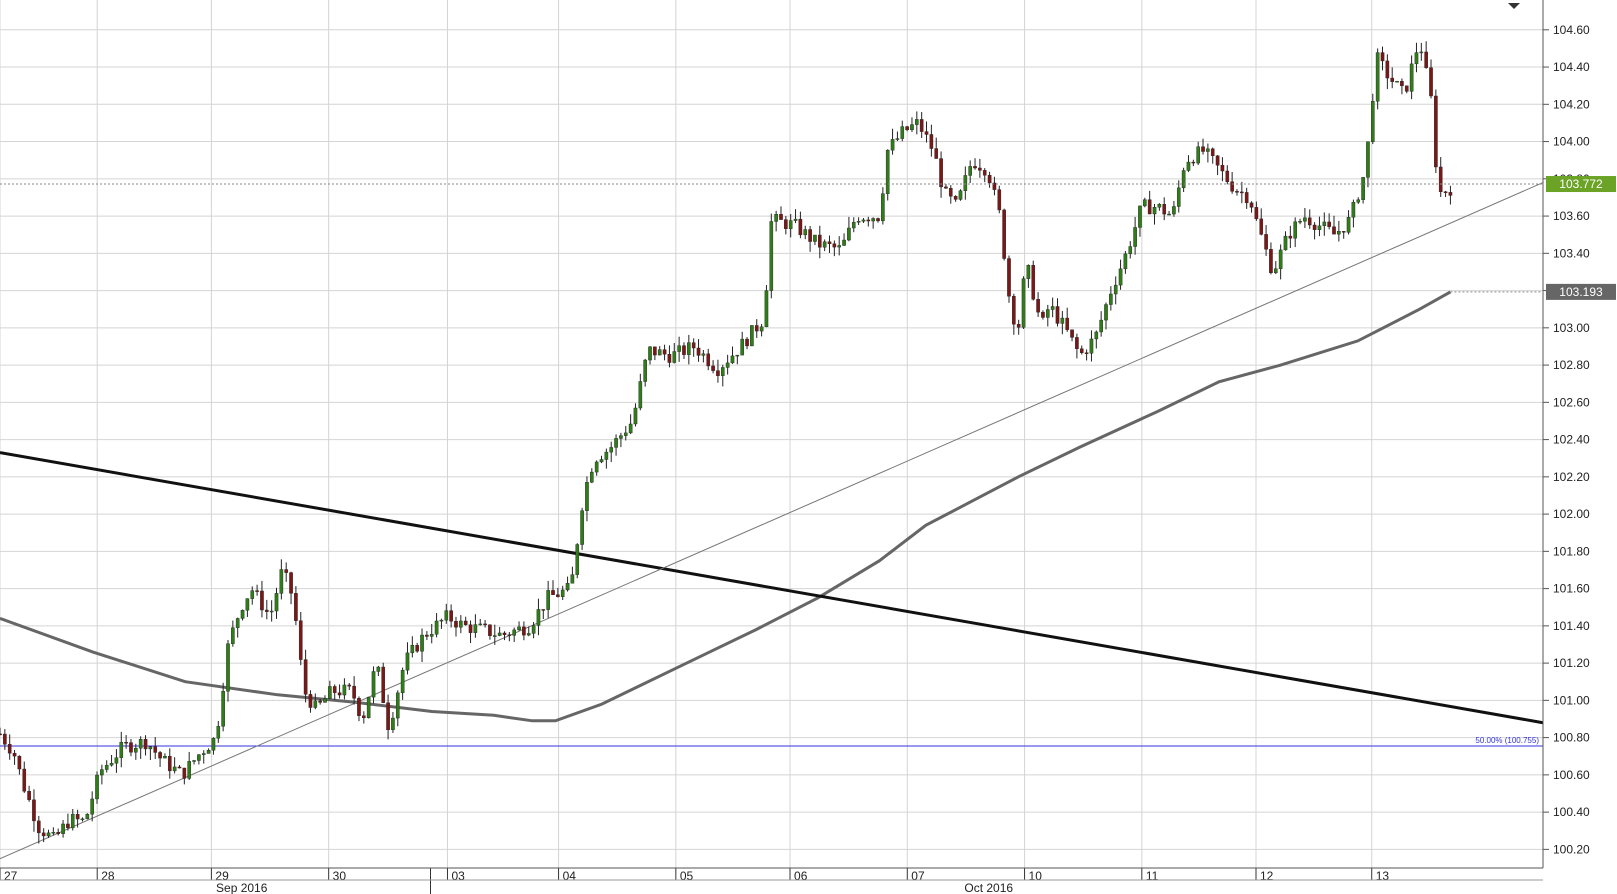  Describe the element at coordinates (1581, 292) in the screenshot. I see `moving-average-value-badge-label: 103.193` at that location.